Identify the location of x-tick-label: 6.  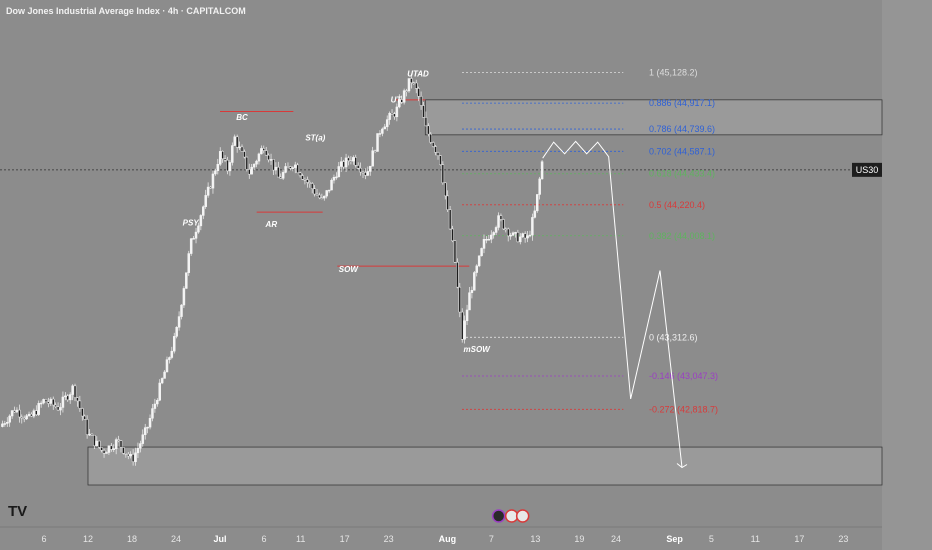
(263, 539).